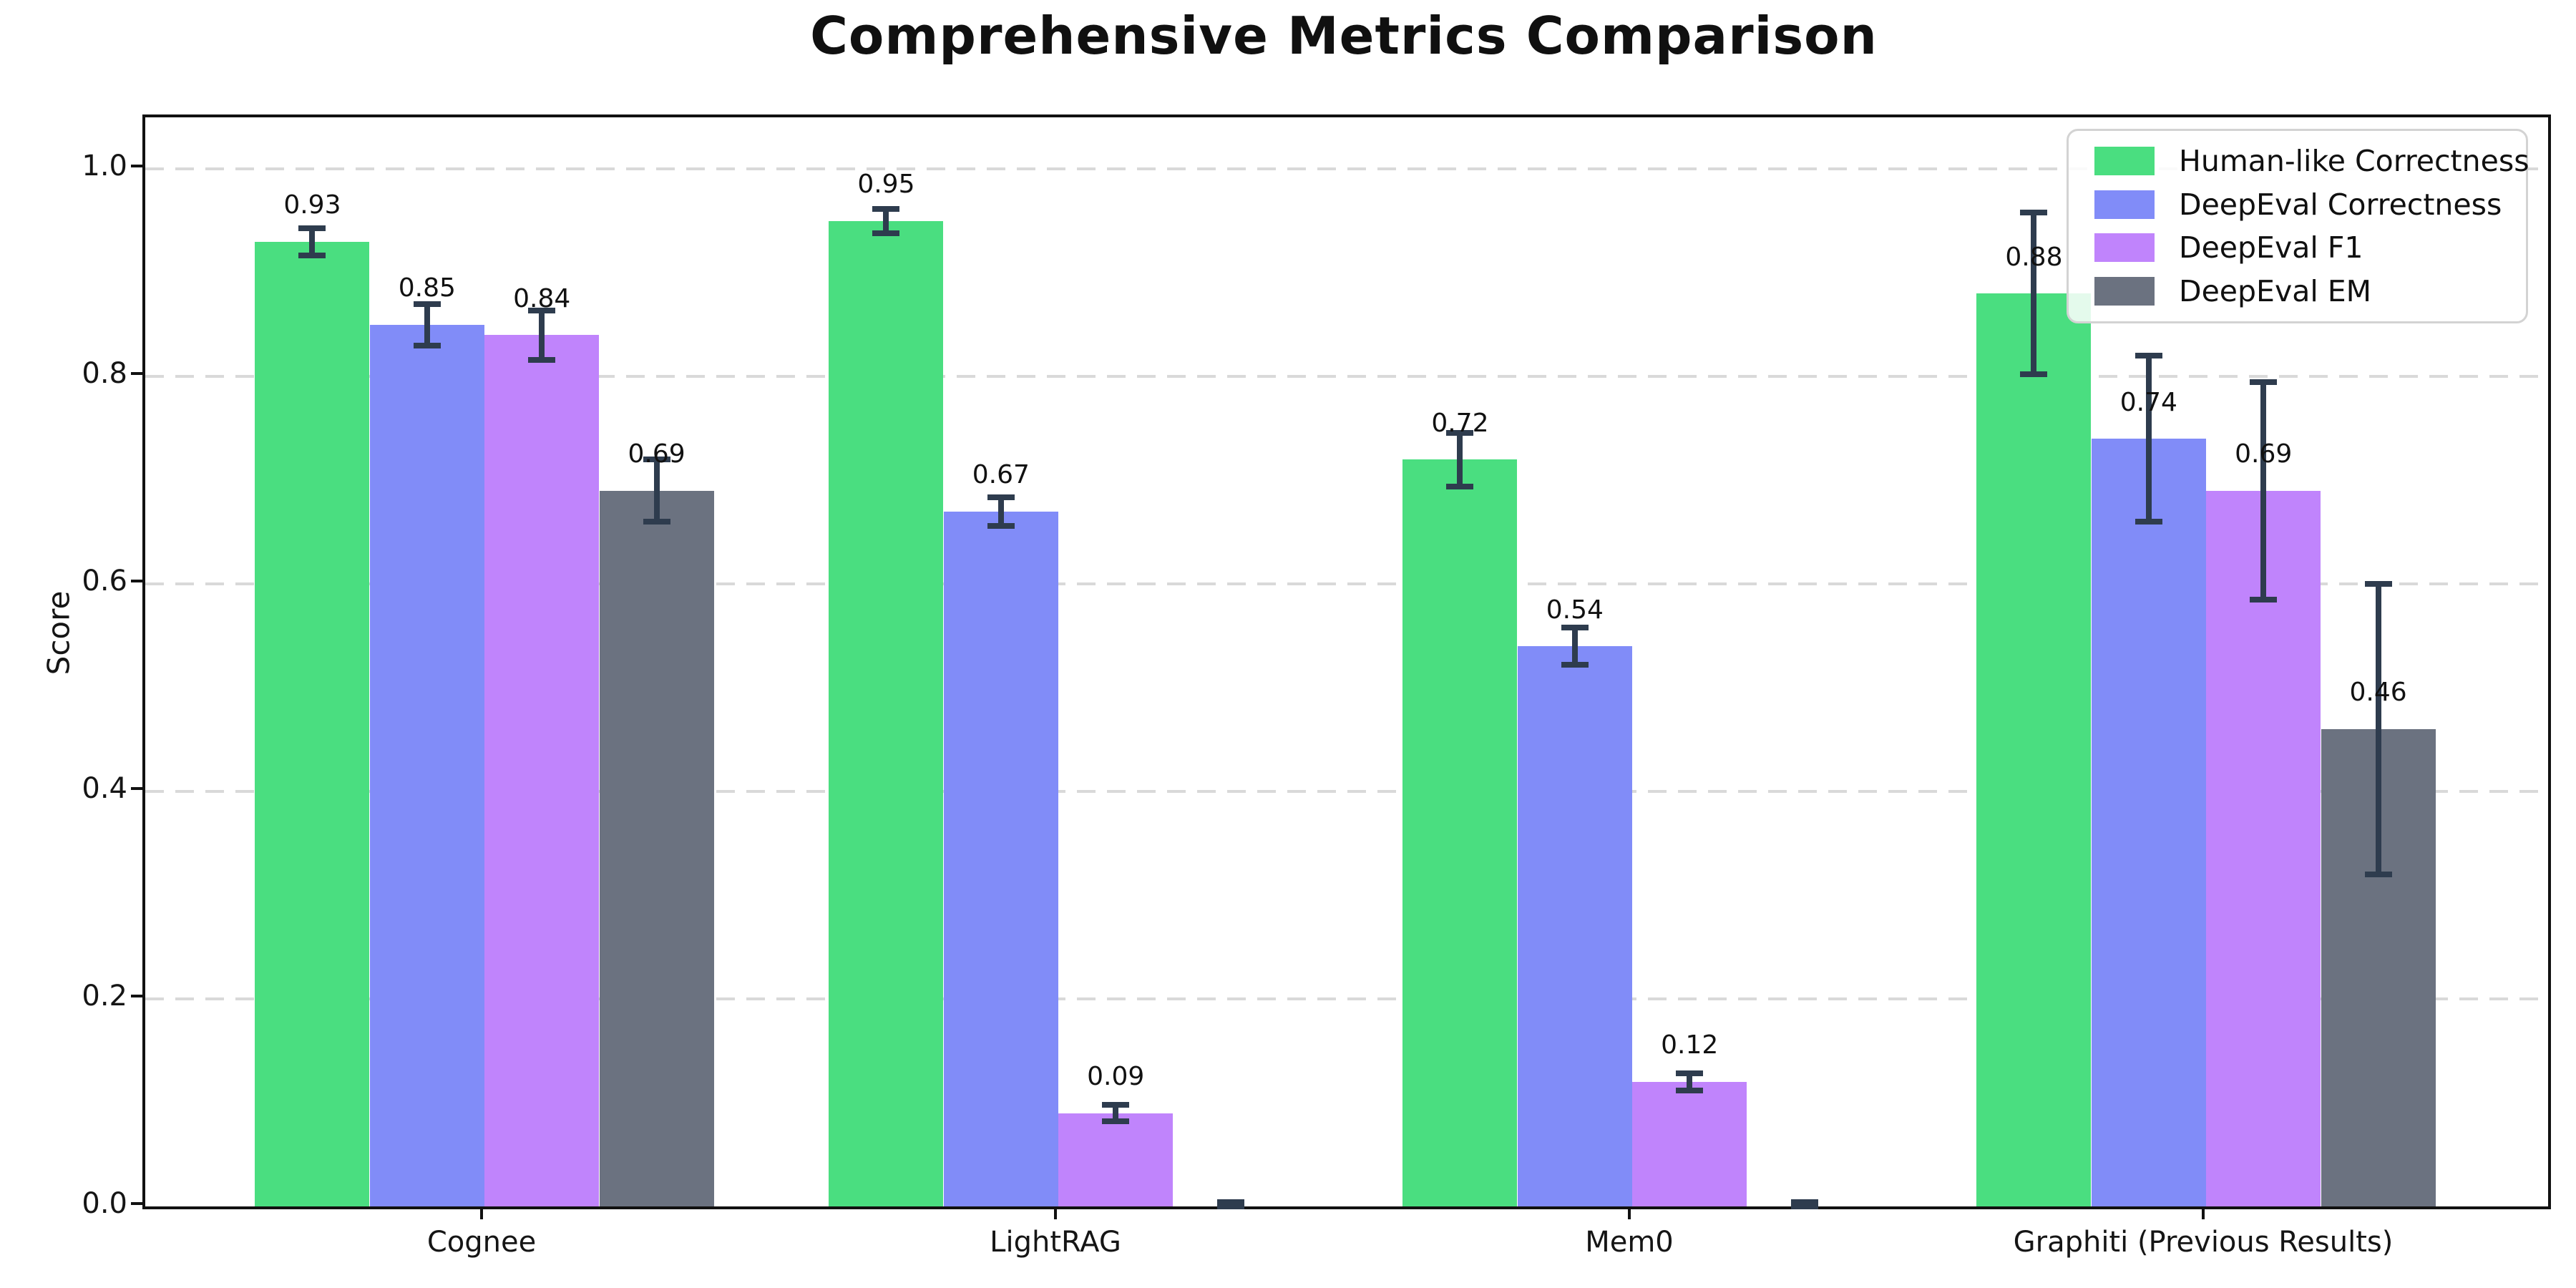  Describe the element at coordinates (481, 1242) in the screenshot. I see `x-tick-label-0: Cognee` at that location.